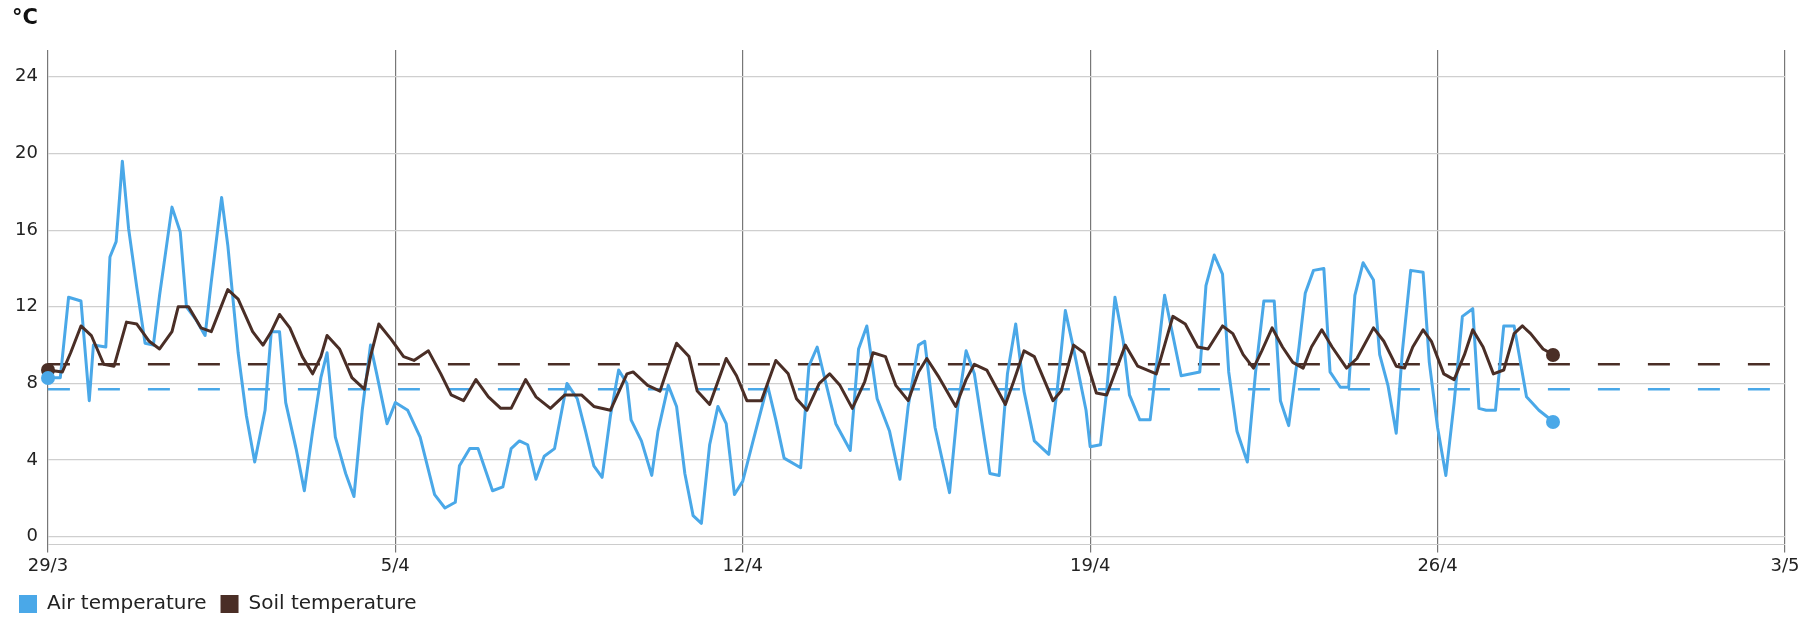 This screenshot has width=1810, height=632. Describe the element at coordinates (332, 602) in the screenshot. I see `legend-label: Soil temperature` at that location.